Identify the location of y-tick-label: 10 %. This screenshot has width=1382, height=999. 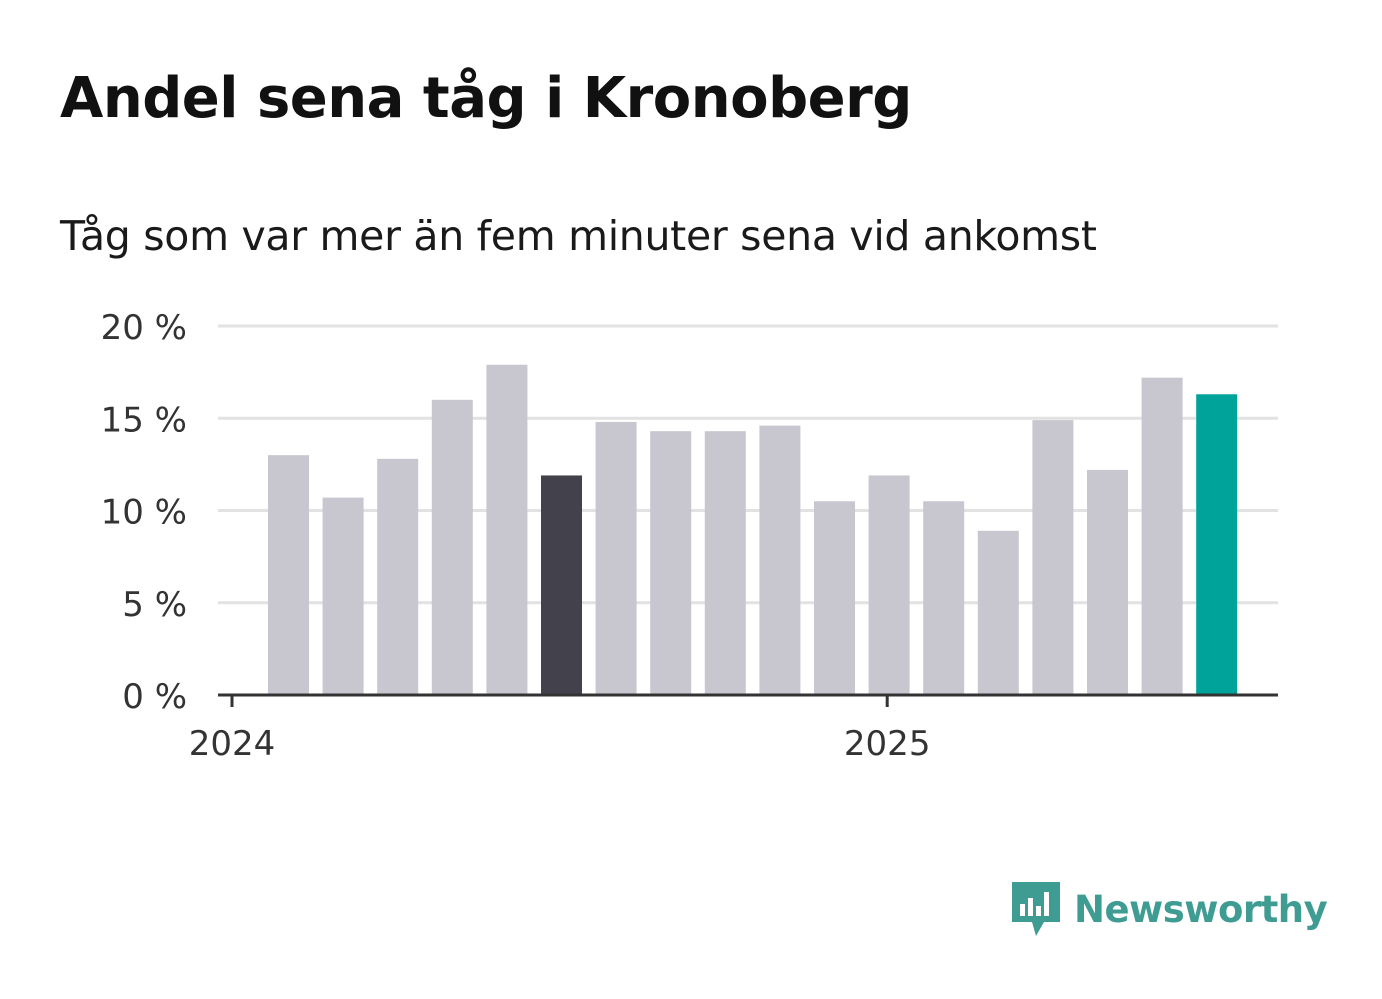
(144, 513).